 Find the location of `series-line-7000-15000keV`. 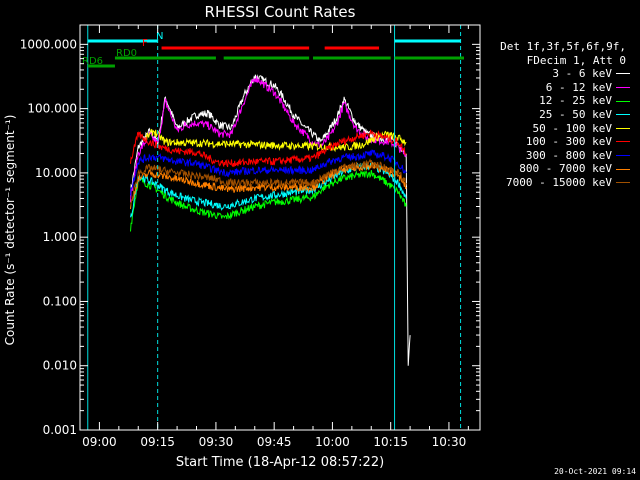

series-line-7000-15000keV is located at coordinates (268, 182).